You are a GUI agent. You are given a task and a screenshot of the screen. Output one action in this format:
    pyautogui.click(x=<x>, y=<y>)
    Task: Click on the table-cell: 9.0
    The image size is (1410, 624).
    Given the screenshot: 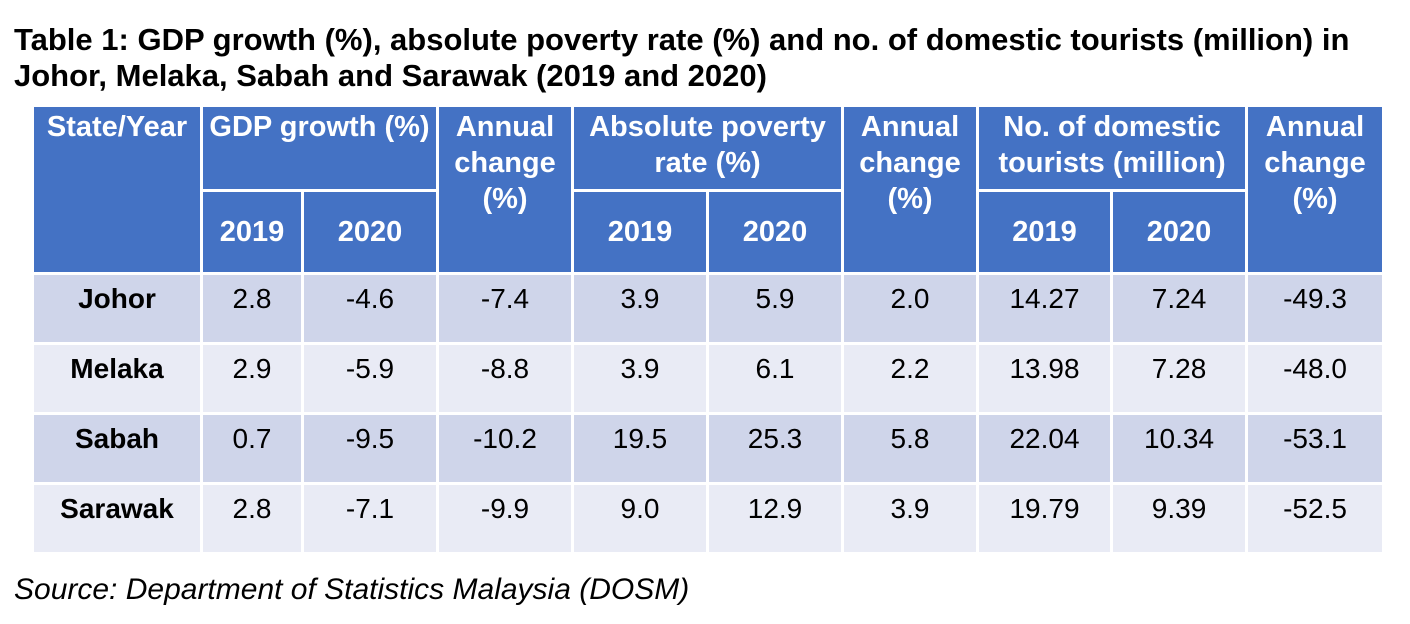 What is the action you would take?
    pyautogui.click(x=640, y=518)
    